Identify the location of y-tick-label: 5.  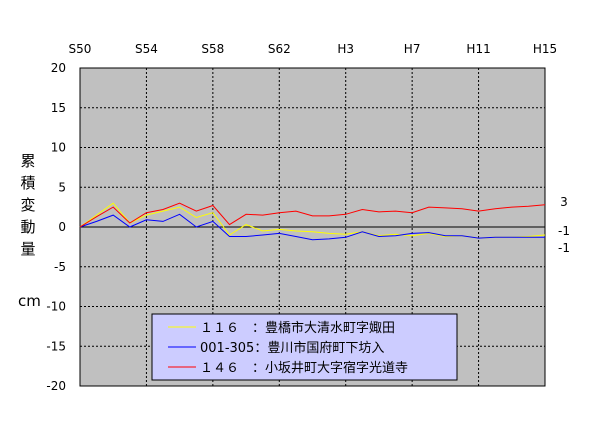
(62, 187).